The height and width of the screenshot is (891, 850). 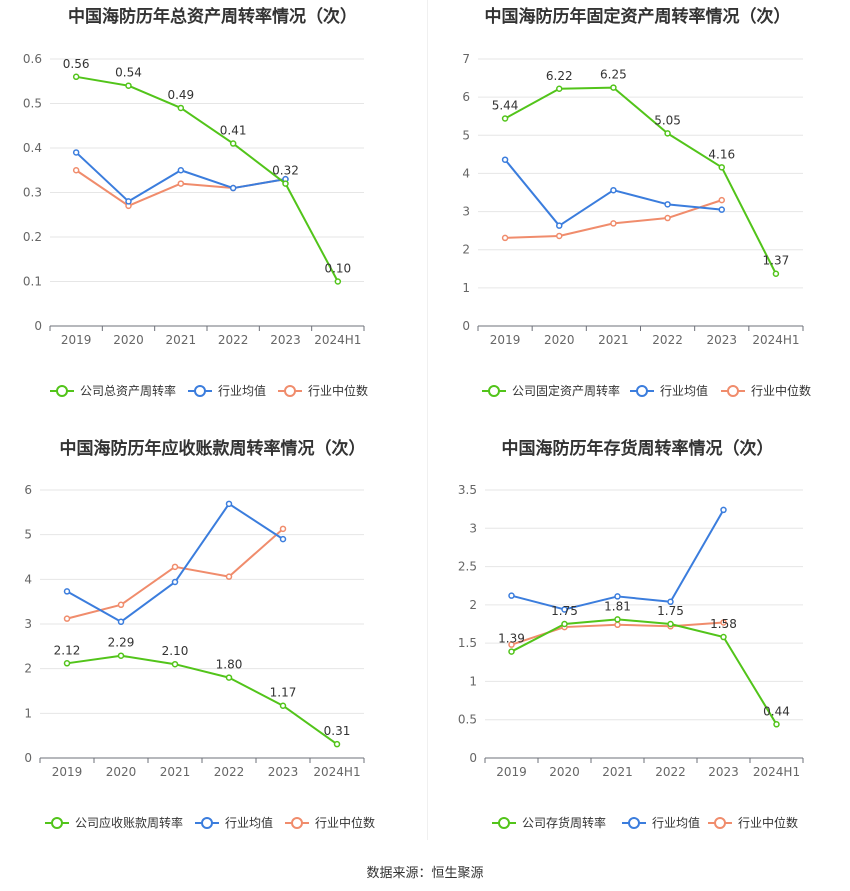 I want to click on data-label: 1.58, so click(x=723, y=624).